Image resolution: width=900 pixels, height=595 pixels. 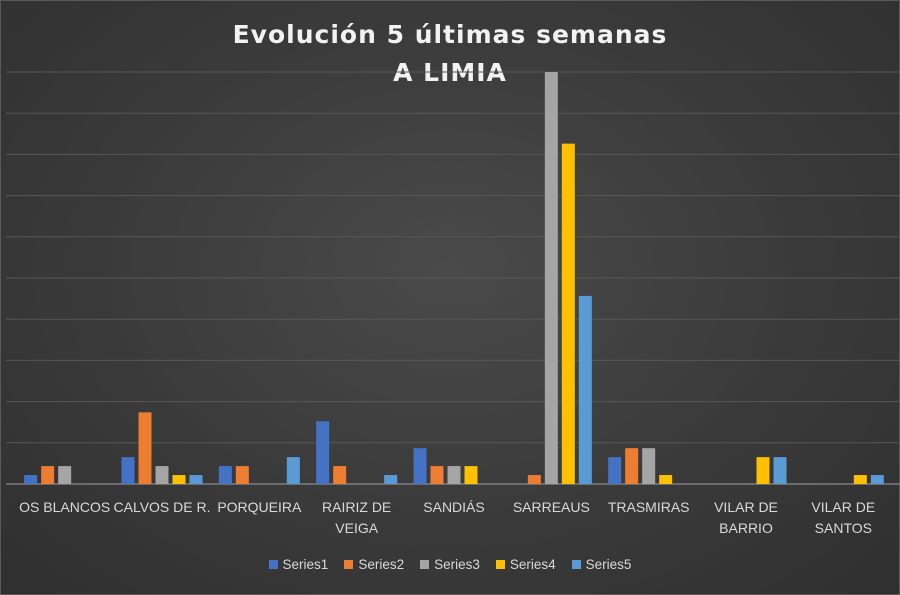 What do you see at coordinates (551, 507) in the screenshot?
I see `category-label: SARREAUS` at bounding box center [551, 507].